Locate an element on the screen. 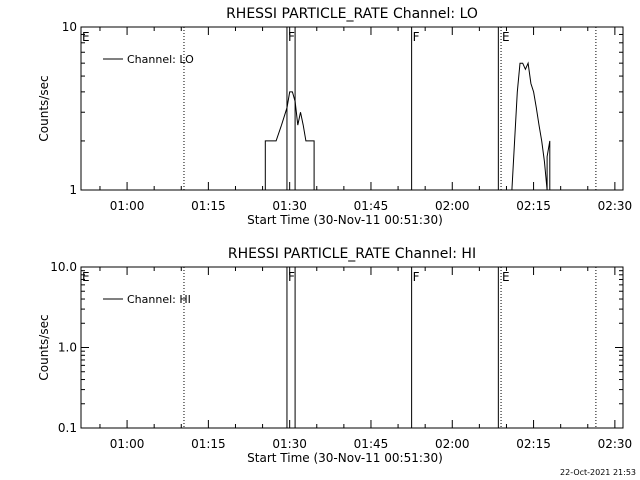 The image size is (640, 480). y-tick-label: 0.1 is located at coordinates (67, 428).